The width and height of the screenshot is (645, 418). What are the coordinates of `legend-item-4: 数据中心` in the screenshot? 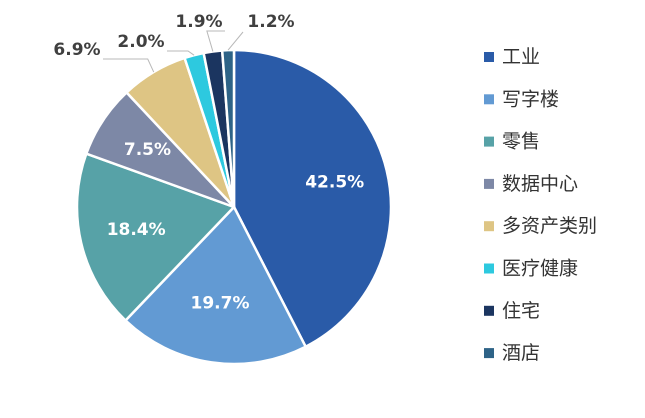 It's located at (531, 184).